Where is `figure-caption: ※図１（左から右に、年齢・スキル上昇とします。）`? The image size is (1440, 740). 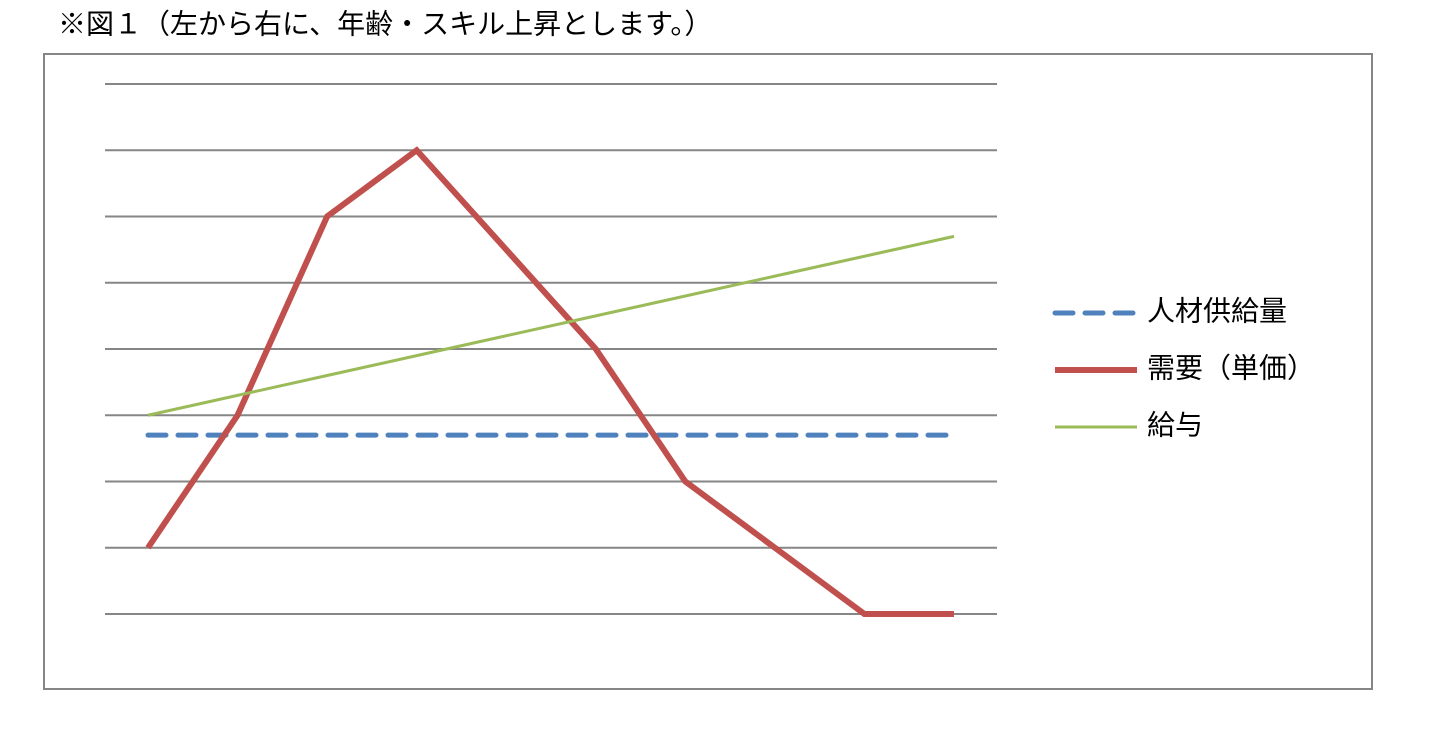
figure-caption: ※図１（左から右に、年齢・スキル上昇とします。） is located at coordinates (385, 24).